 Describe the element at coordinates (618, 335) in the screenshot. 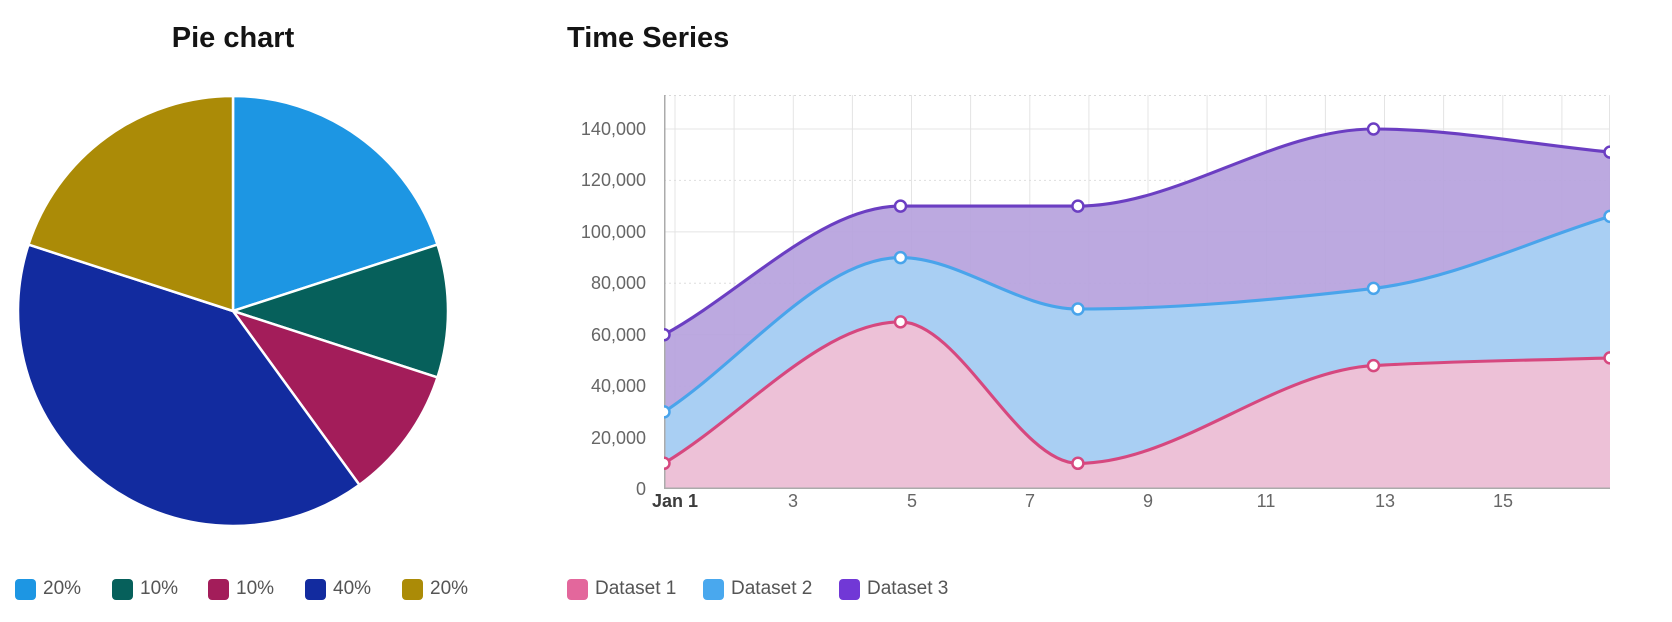

I see `y-axis-tick-label: 60,000` at that location.